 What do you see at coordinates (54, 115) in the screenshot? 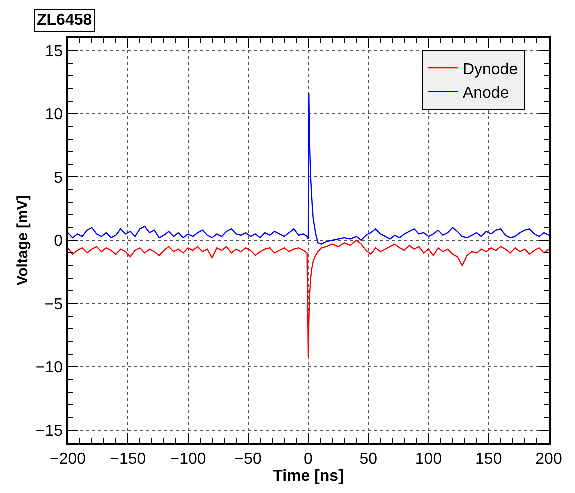
I see `y-tick-label: 10` at bounding box center [54, 115].